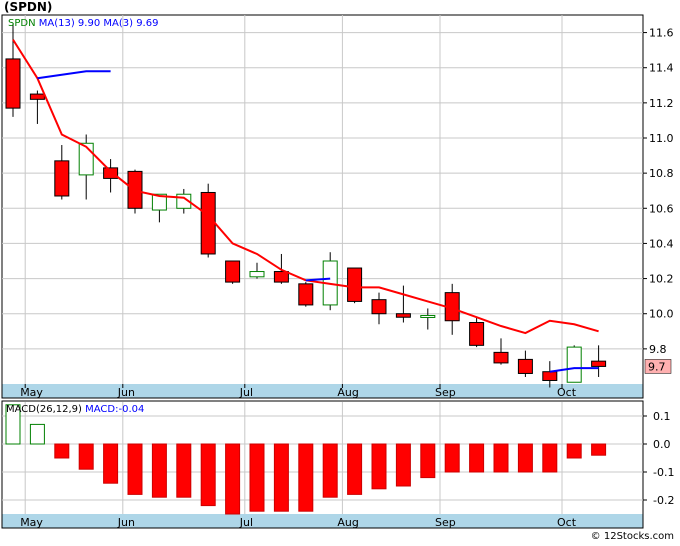 This screenshot has height=546, width=680. Describe the element at coordinates (89, 23) in the screenshot. I see `legend-item: 9.90` at that location.